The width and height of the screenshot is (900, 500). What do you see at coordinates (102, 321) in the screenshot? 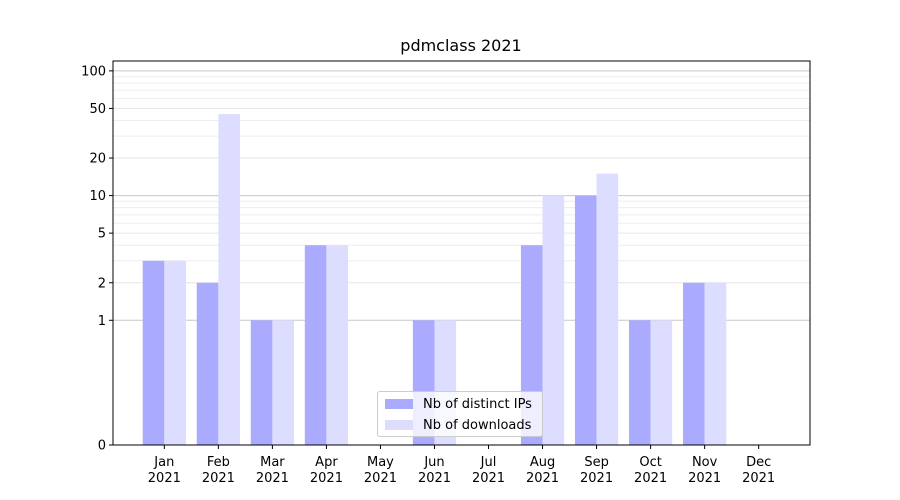
I see `y-tick-label: 1` at bounding box center [102, 321].